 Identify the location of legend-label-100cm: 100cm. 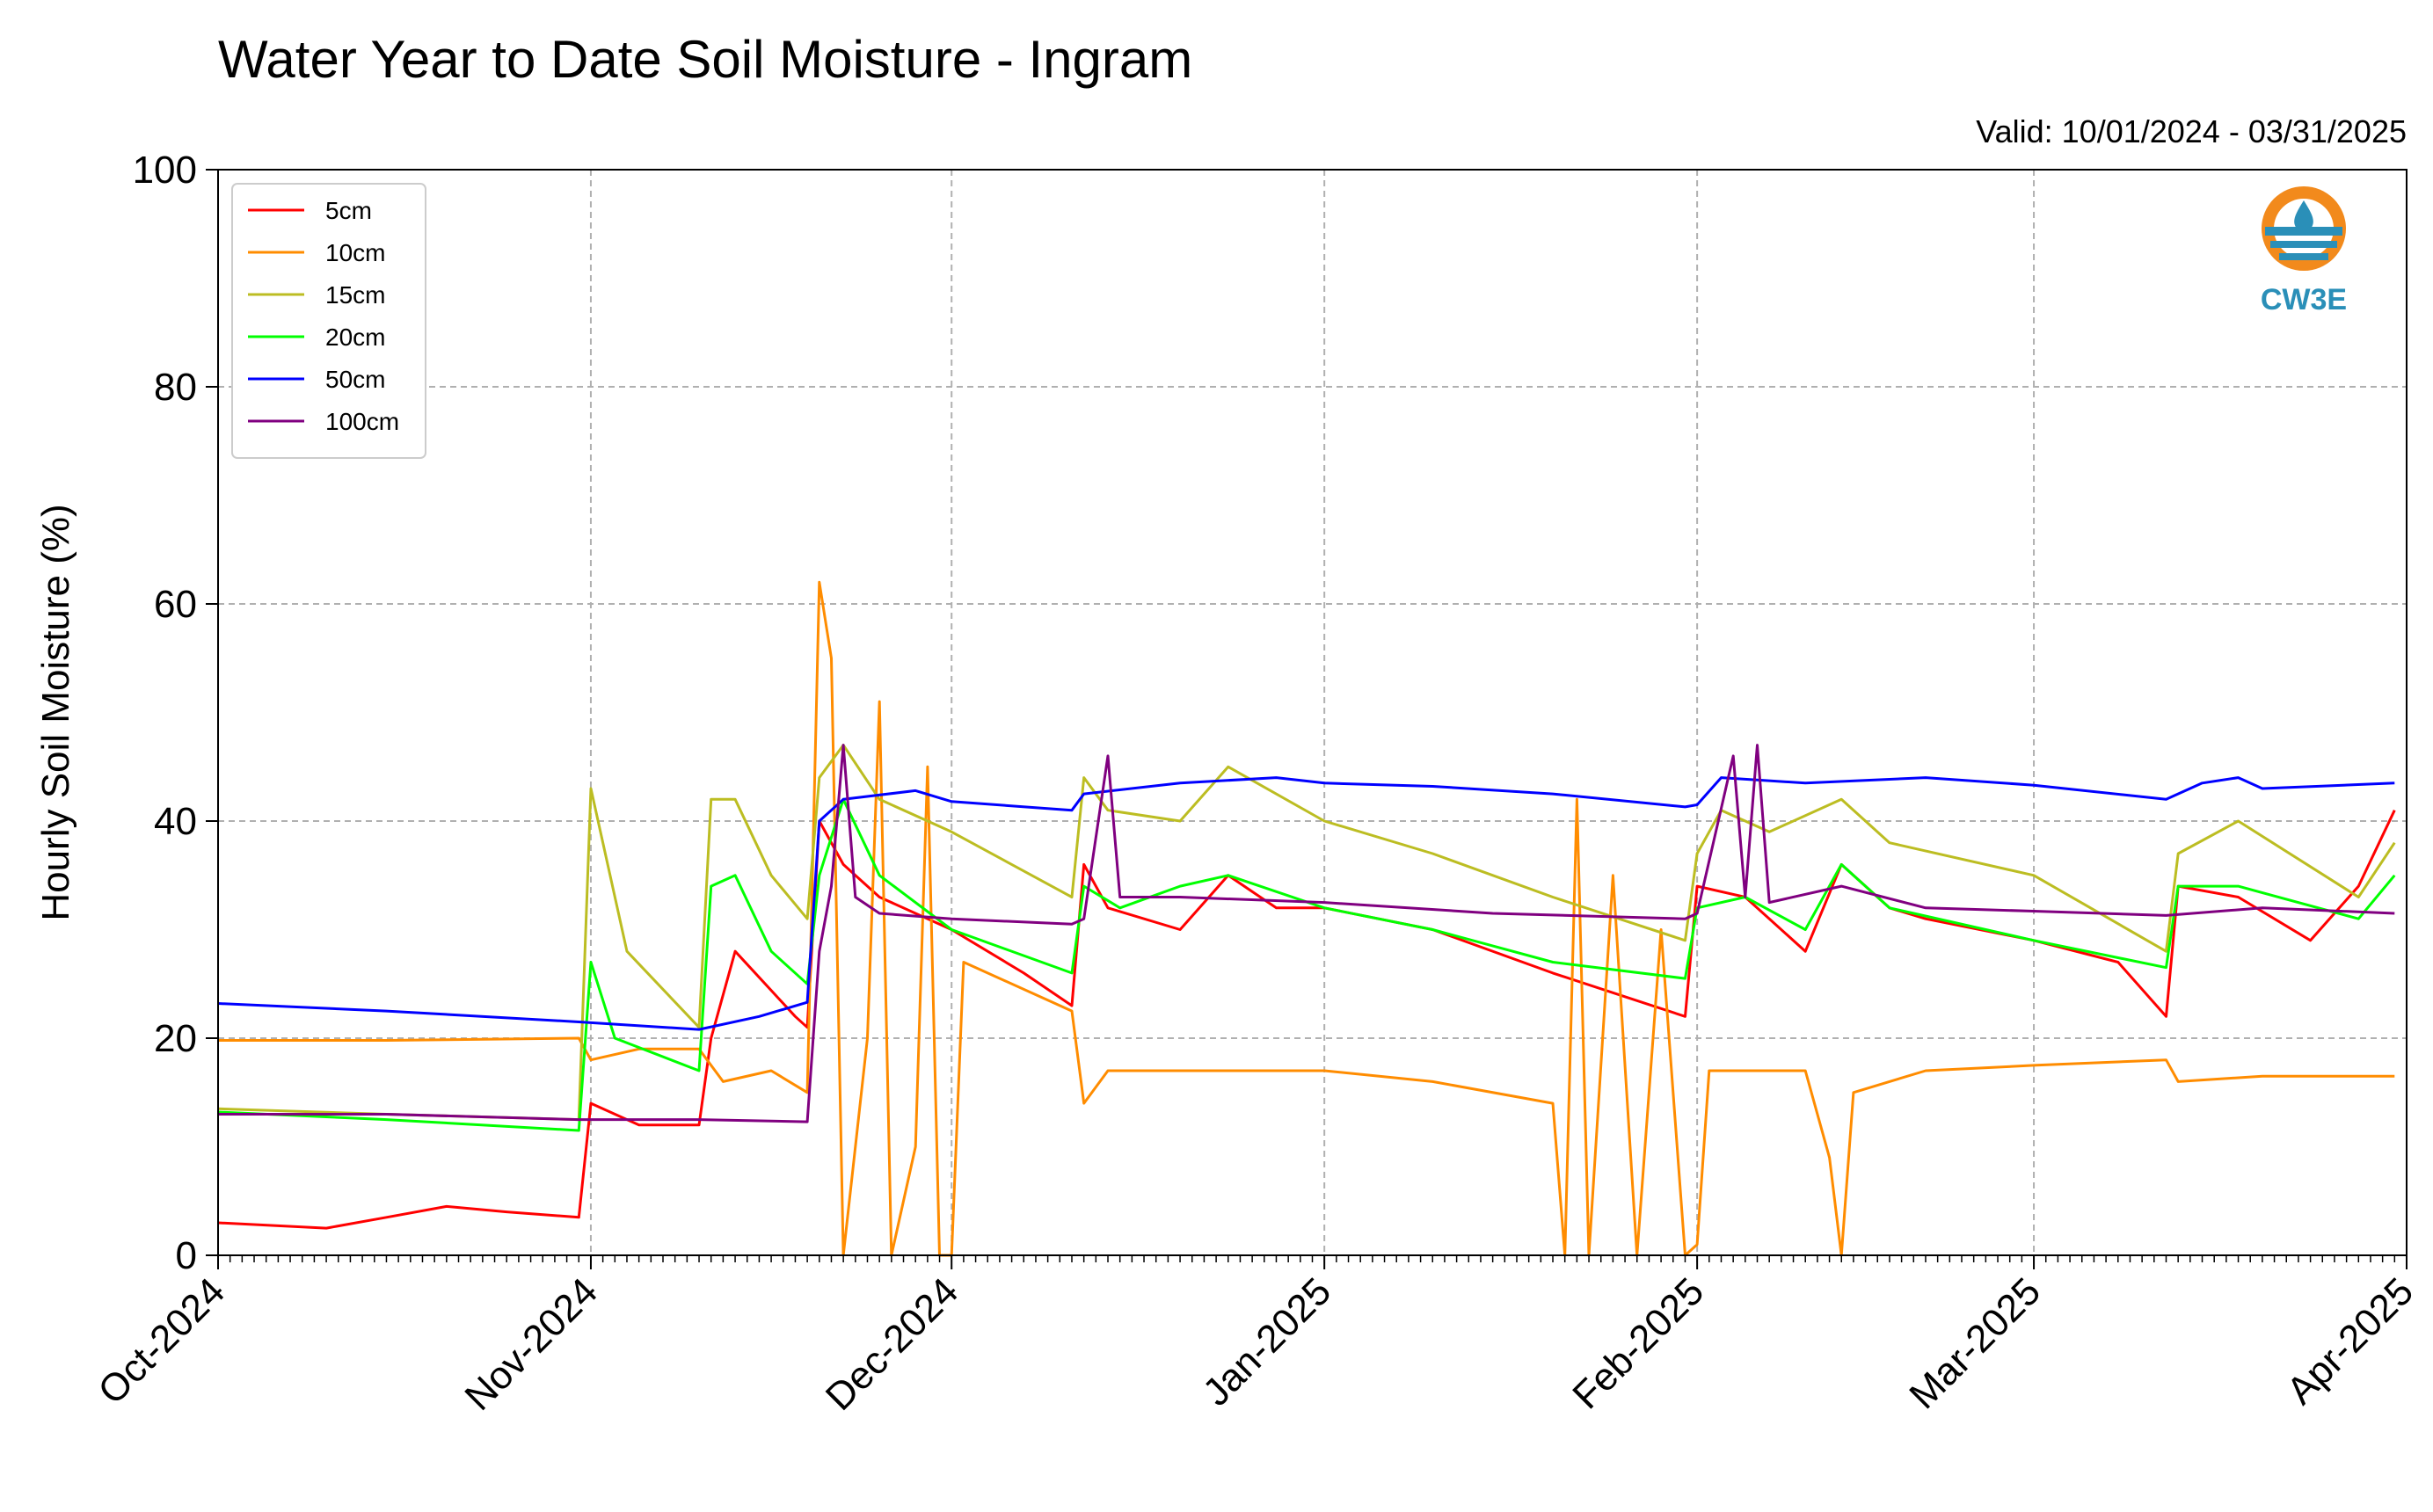
(362, 422).